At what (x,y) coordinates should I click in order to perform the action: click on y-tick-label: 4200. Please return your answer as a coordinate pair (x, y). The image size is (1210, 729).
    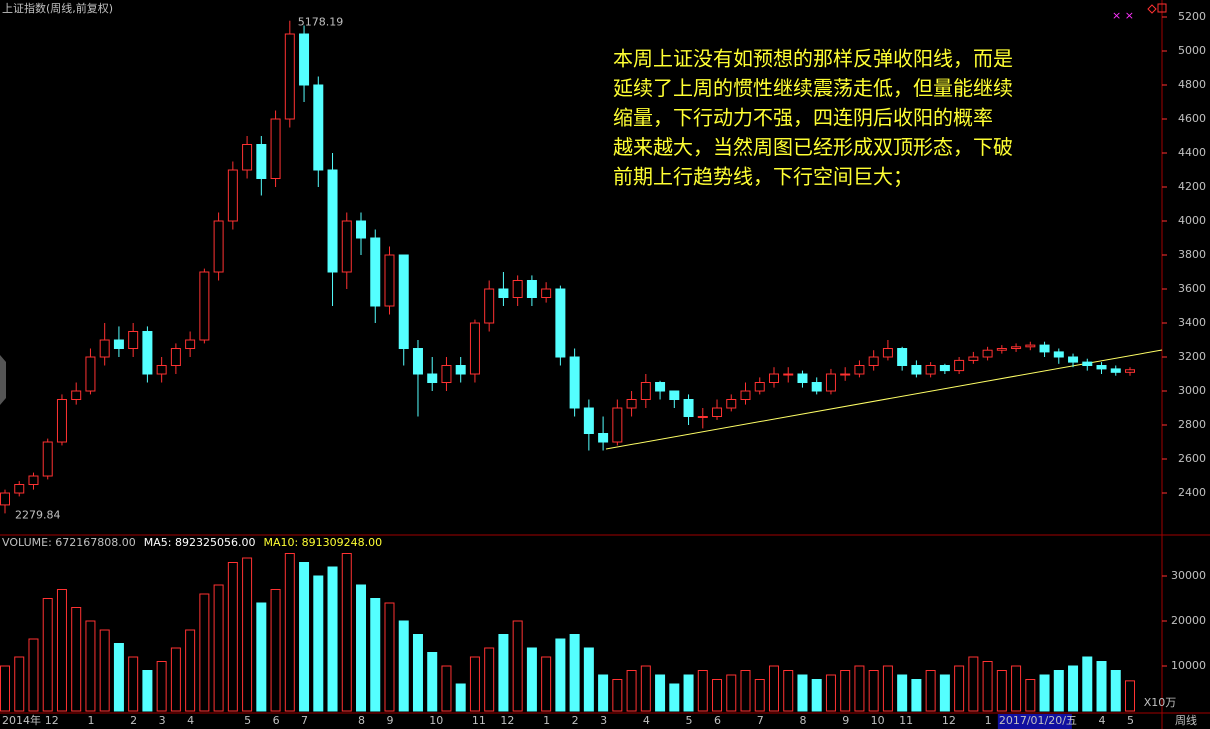
    Looking at the image, I should click on (1192, 186).